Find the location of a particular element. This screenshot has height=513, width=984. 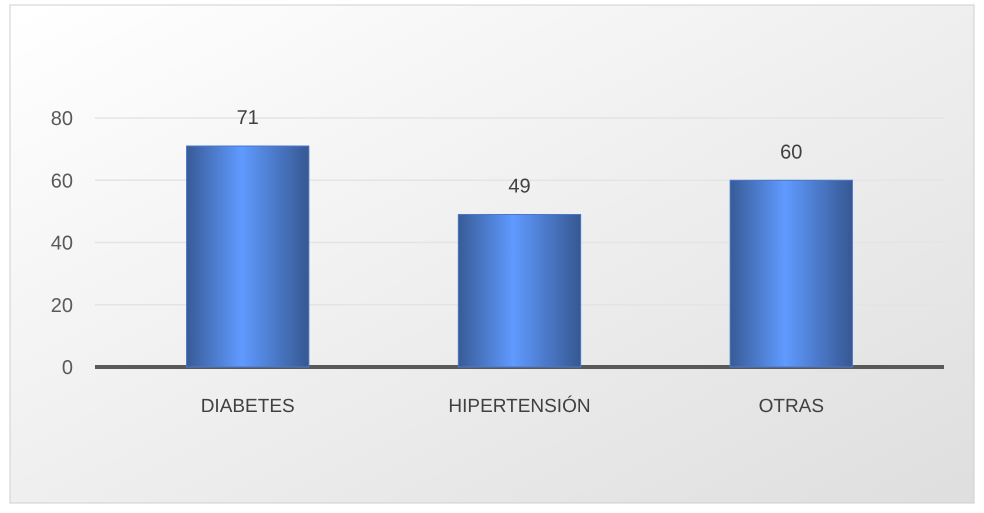

y-tick-label: 20 is located at coordinates (61, 305).